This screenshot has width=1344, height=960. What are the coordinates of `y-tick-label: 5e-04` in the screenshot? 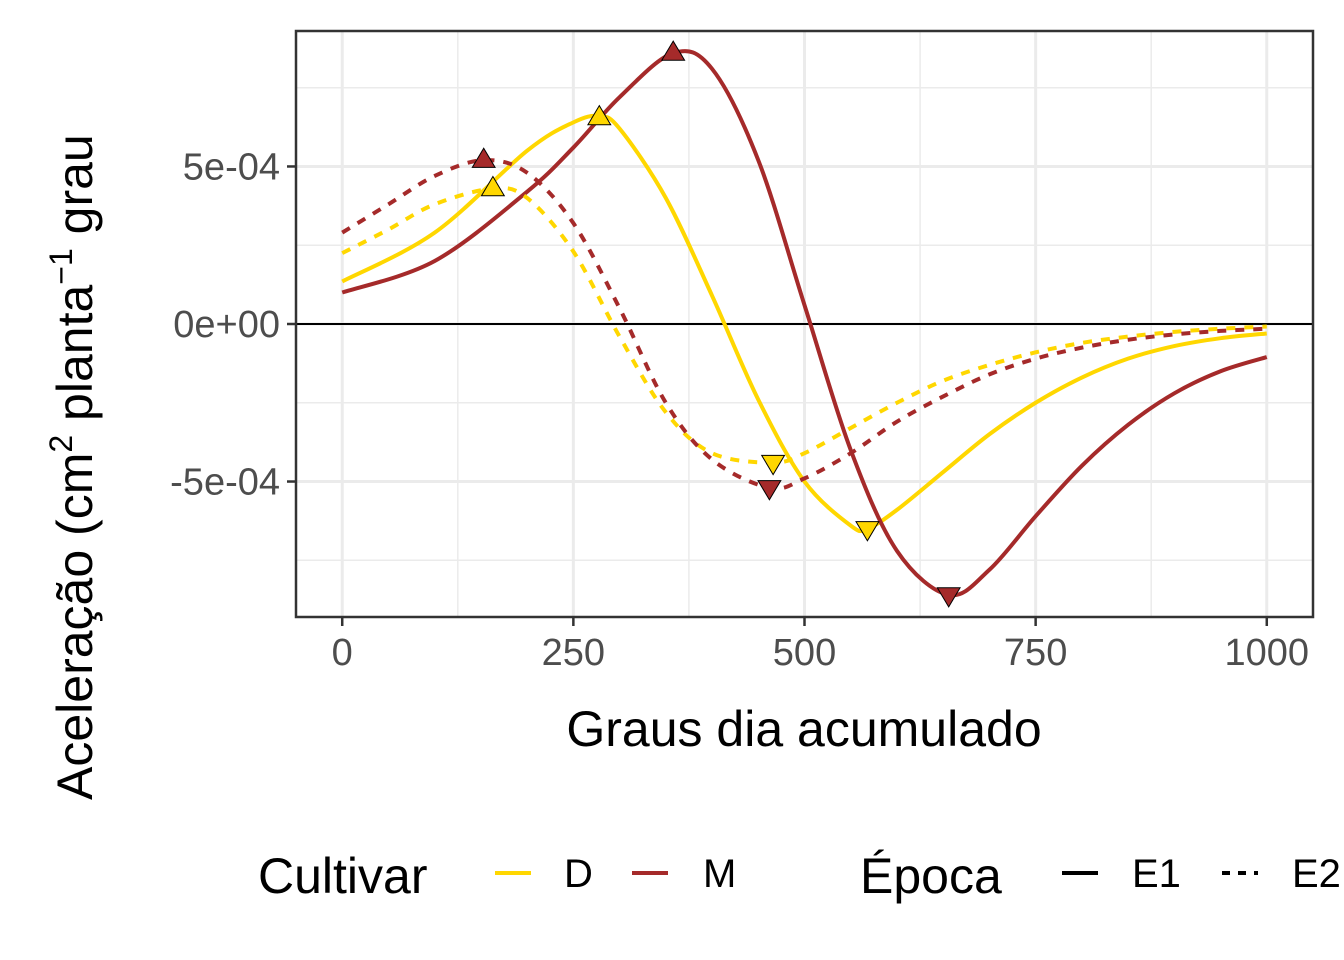 It's located at (231, 167).